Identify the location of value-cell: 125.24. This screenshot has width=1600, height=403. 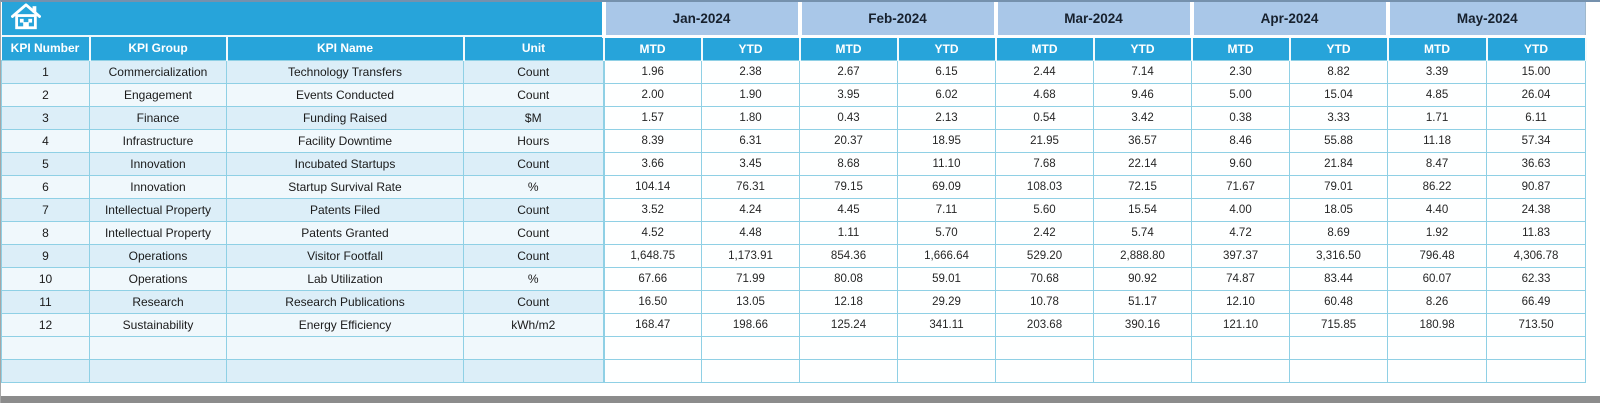
(849, 324).